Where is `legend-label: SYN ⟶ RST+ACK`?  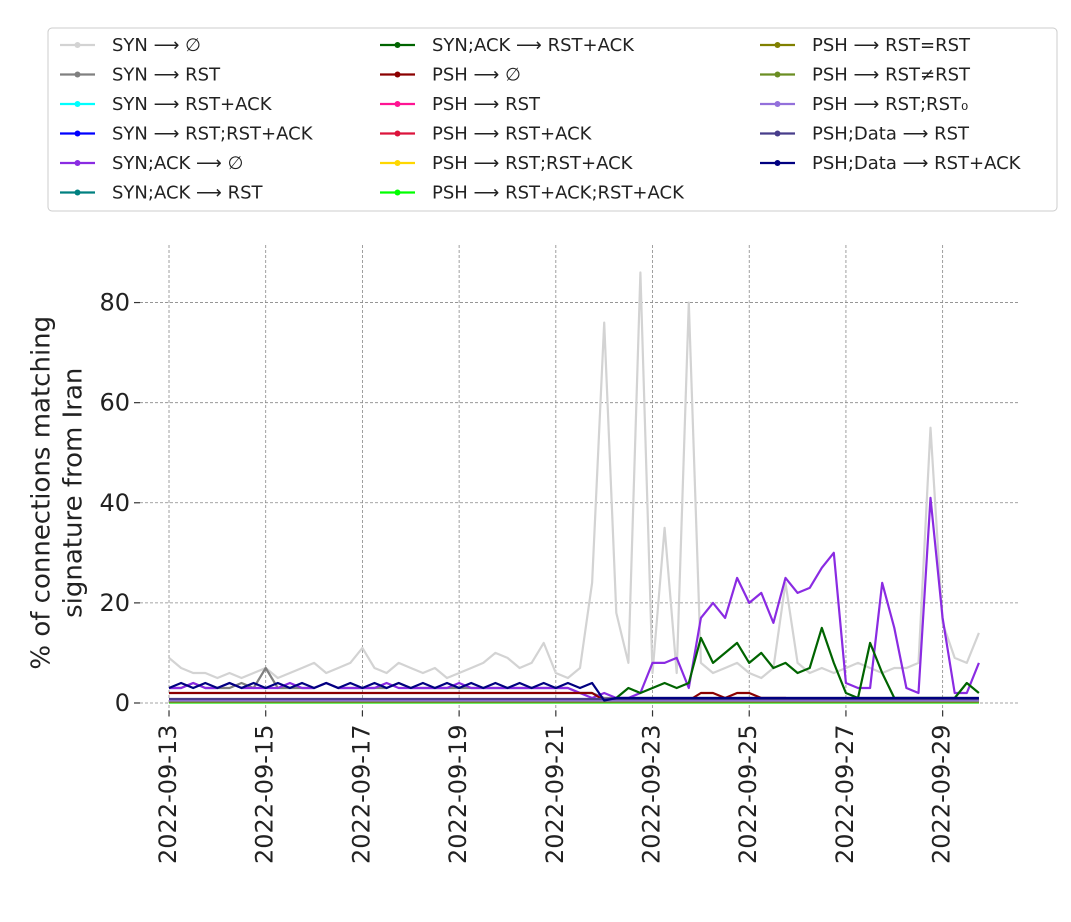
legend-label: SYN ⟶ RST+ACK is located at coordinates (192, 104).